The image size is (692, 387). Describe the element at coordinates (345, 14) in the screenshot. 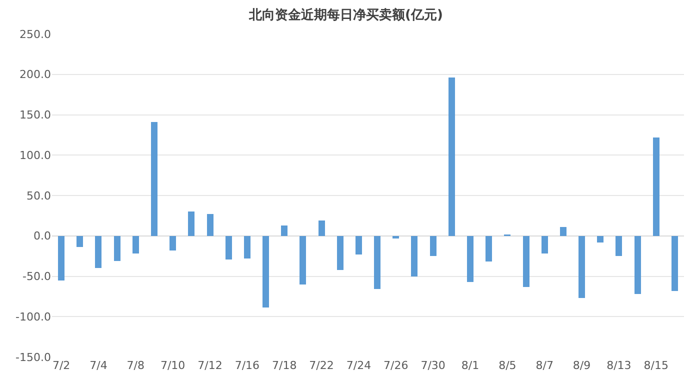

I see `chart-title: 北向资金近期每日净买卖额(亿元)` at that location.